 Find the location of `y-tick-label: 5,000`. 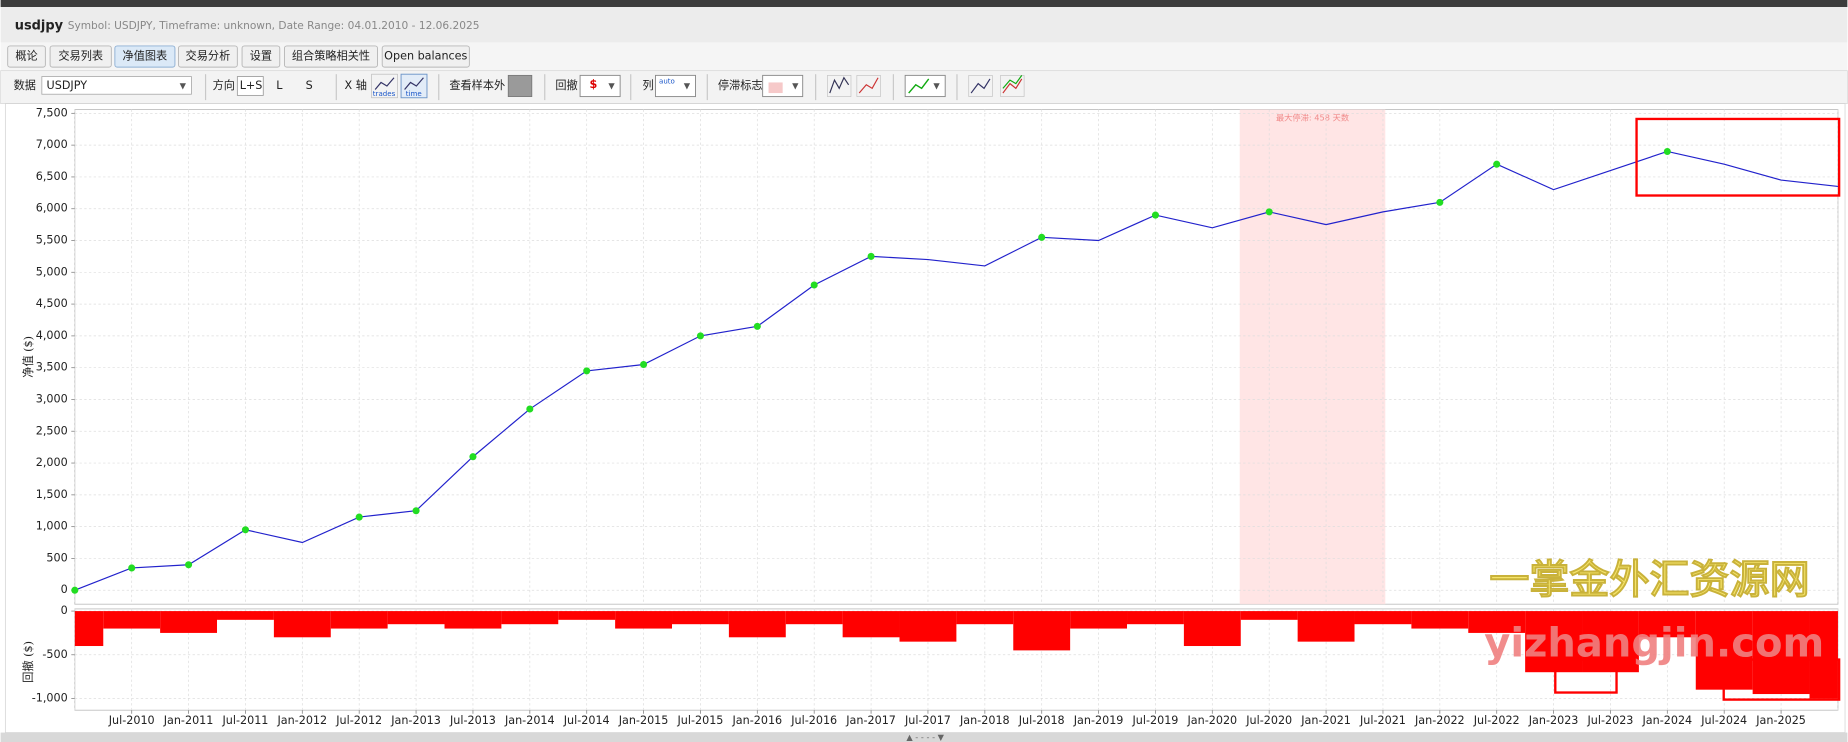

y-tick-label: 5,000 is located at coordinates (52, 271).